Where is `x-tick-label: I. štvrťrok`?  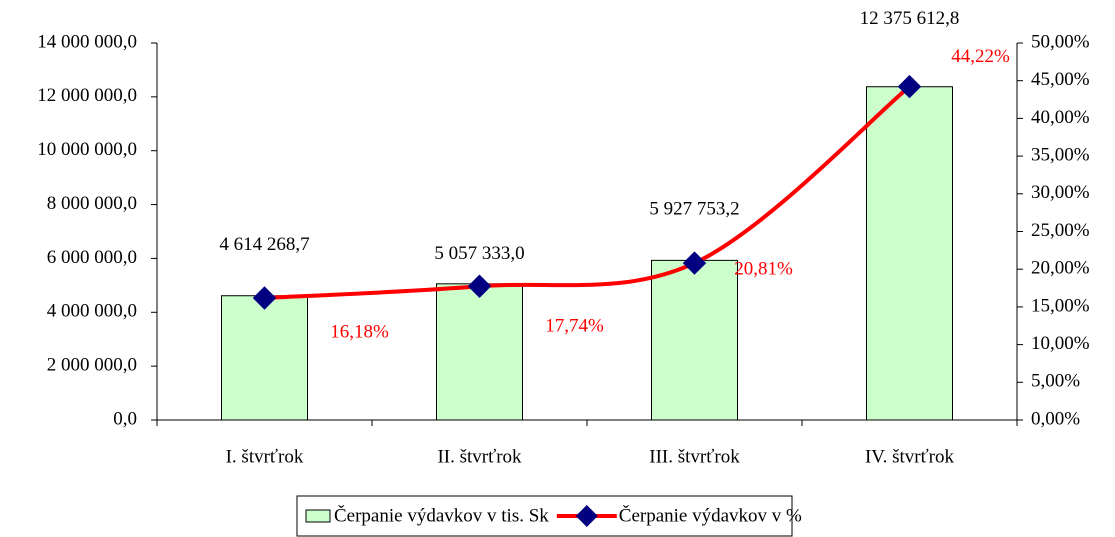 x-tick-label: I. štvrťrok is located at coordinates (265, 456).